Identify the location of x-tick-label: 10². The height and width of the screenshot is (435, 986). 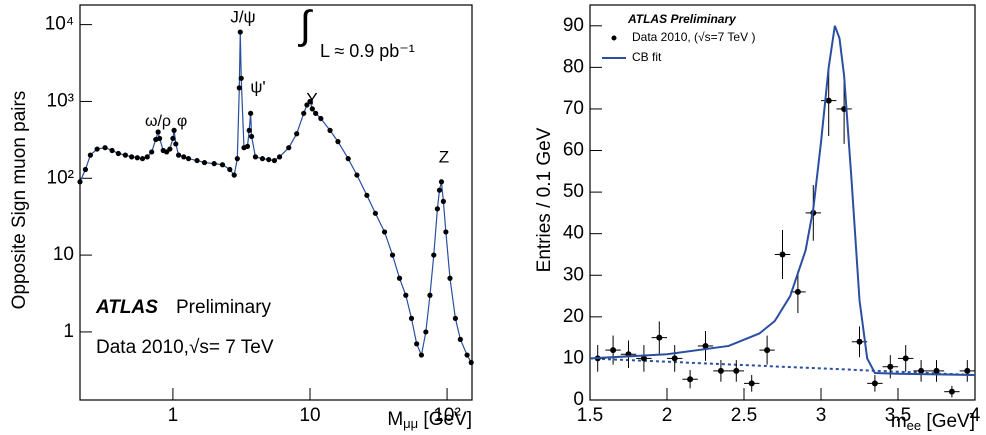
(446, 415).